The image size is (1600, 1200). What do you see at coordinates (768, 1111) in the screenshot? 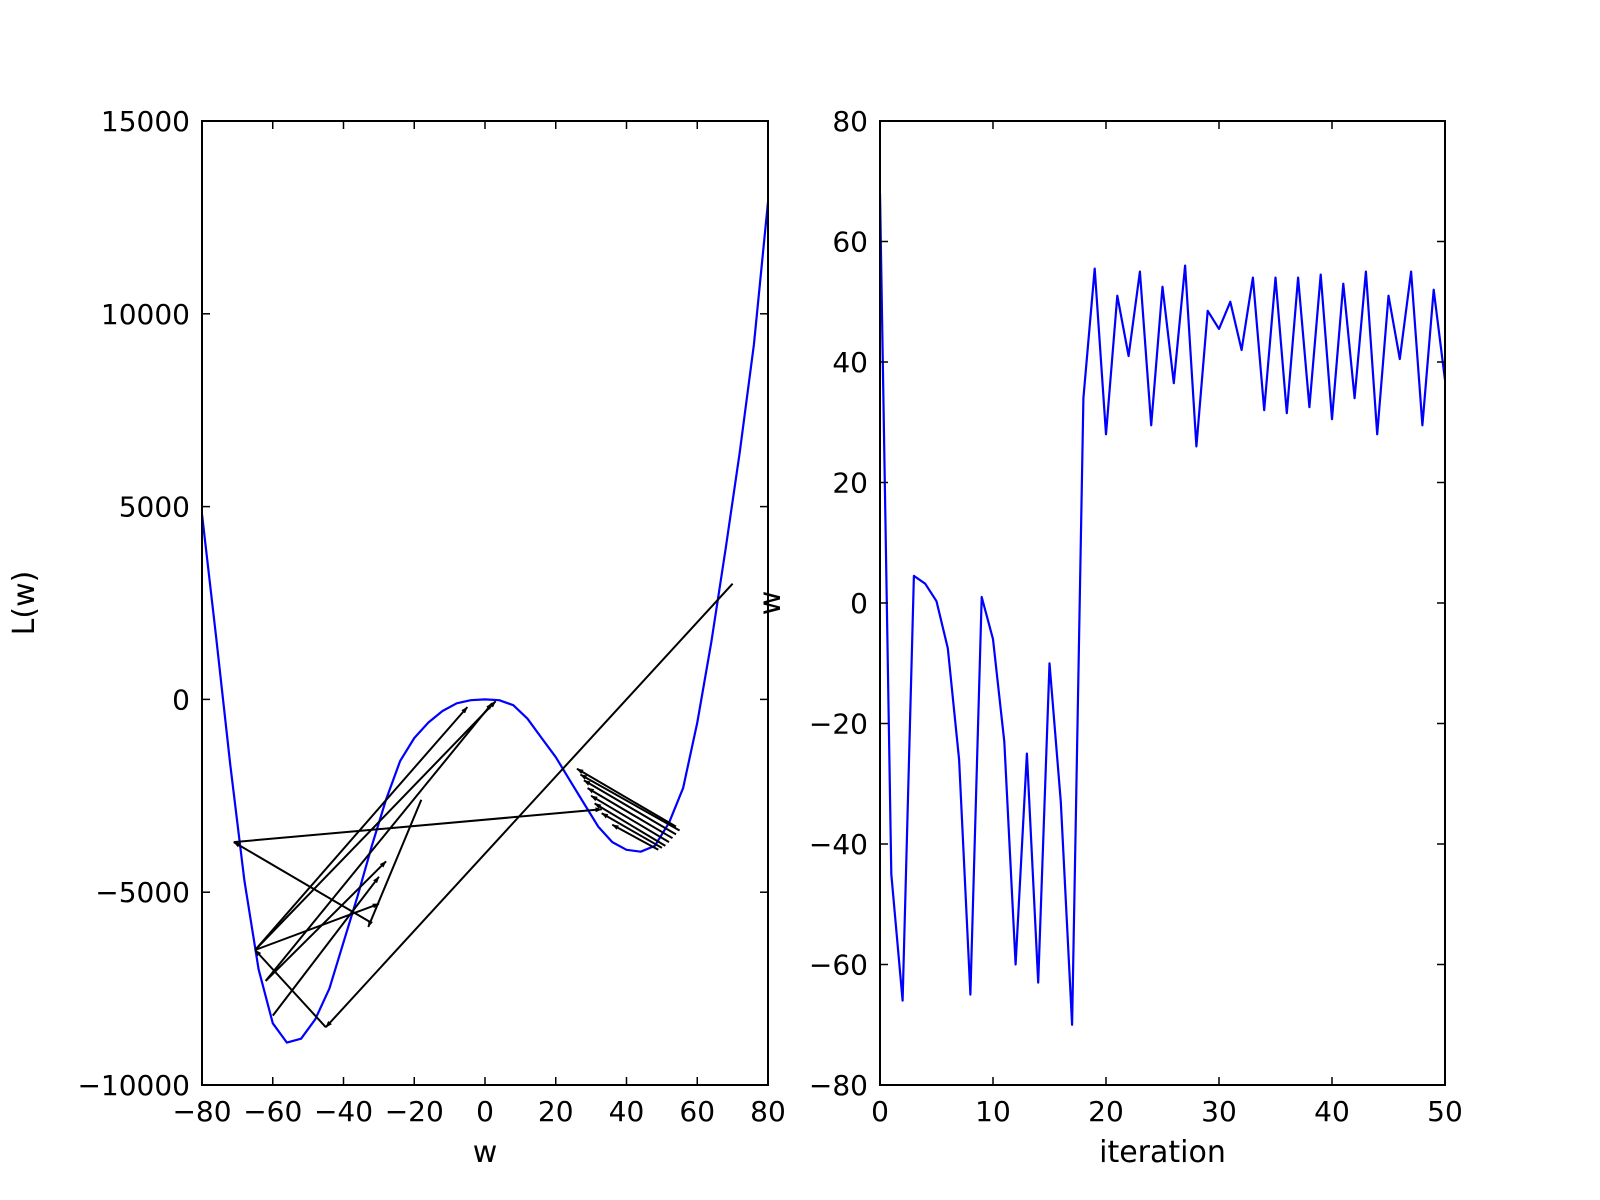
I see `x-tick-label: 80` at bounding box center [768, 1111].